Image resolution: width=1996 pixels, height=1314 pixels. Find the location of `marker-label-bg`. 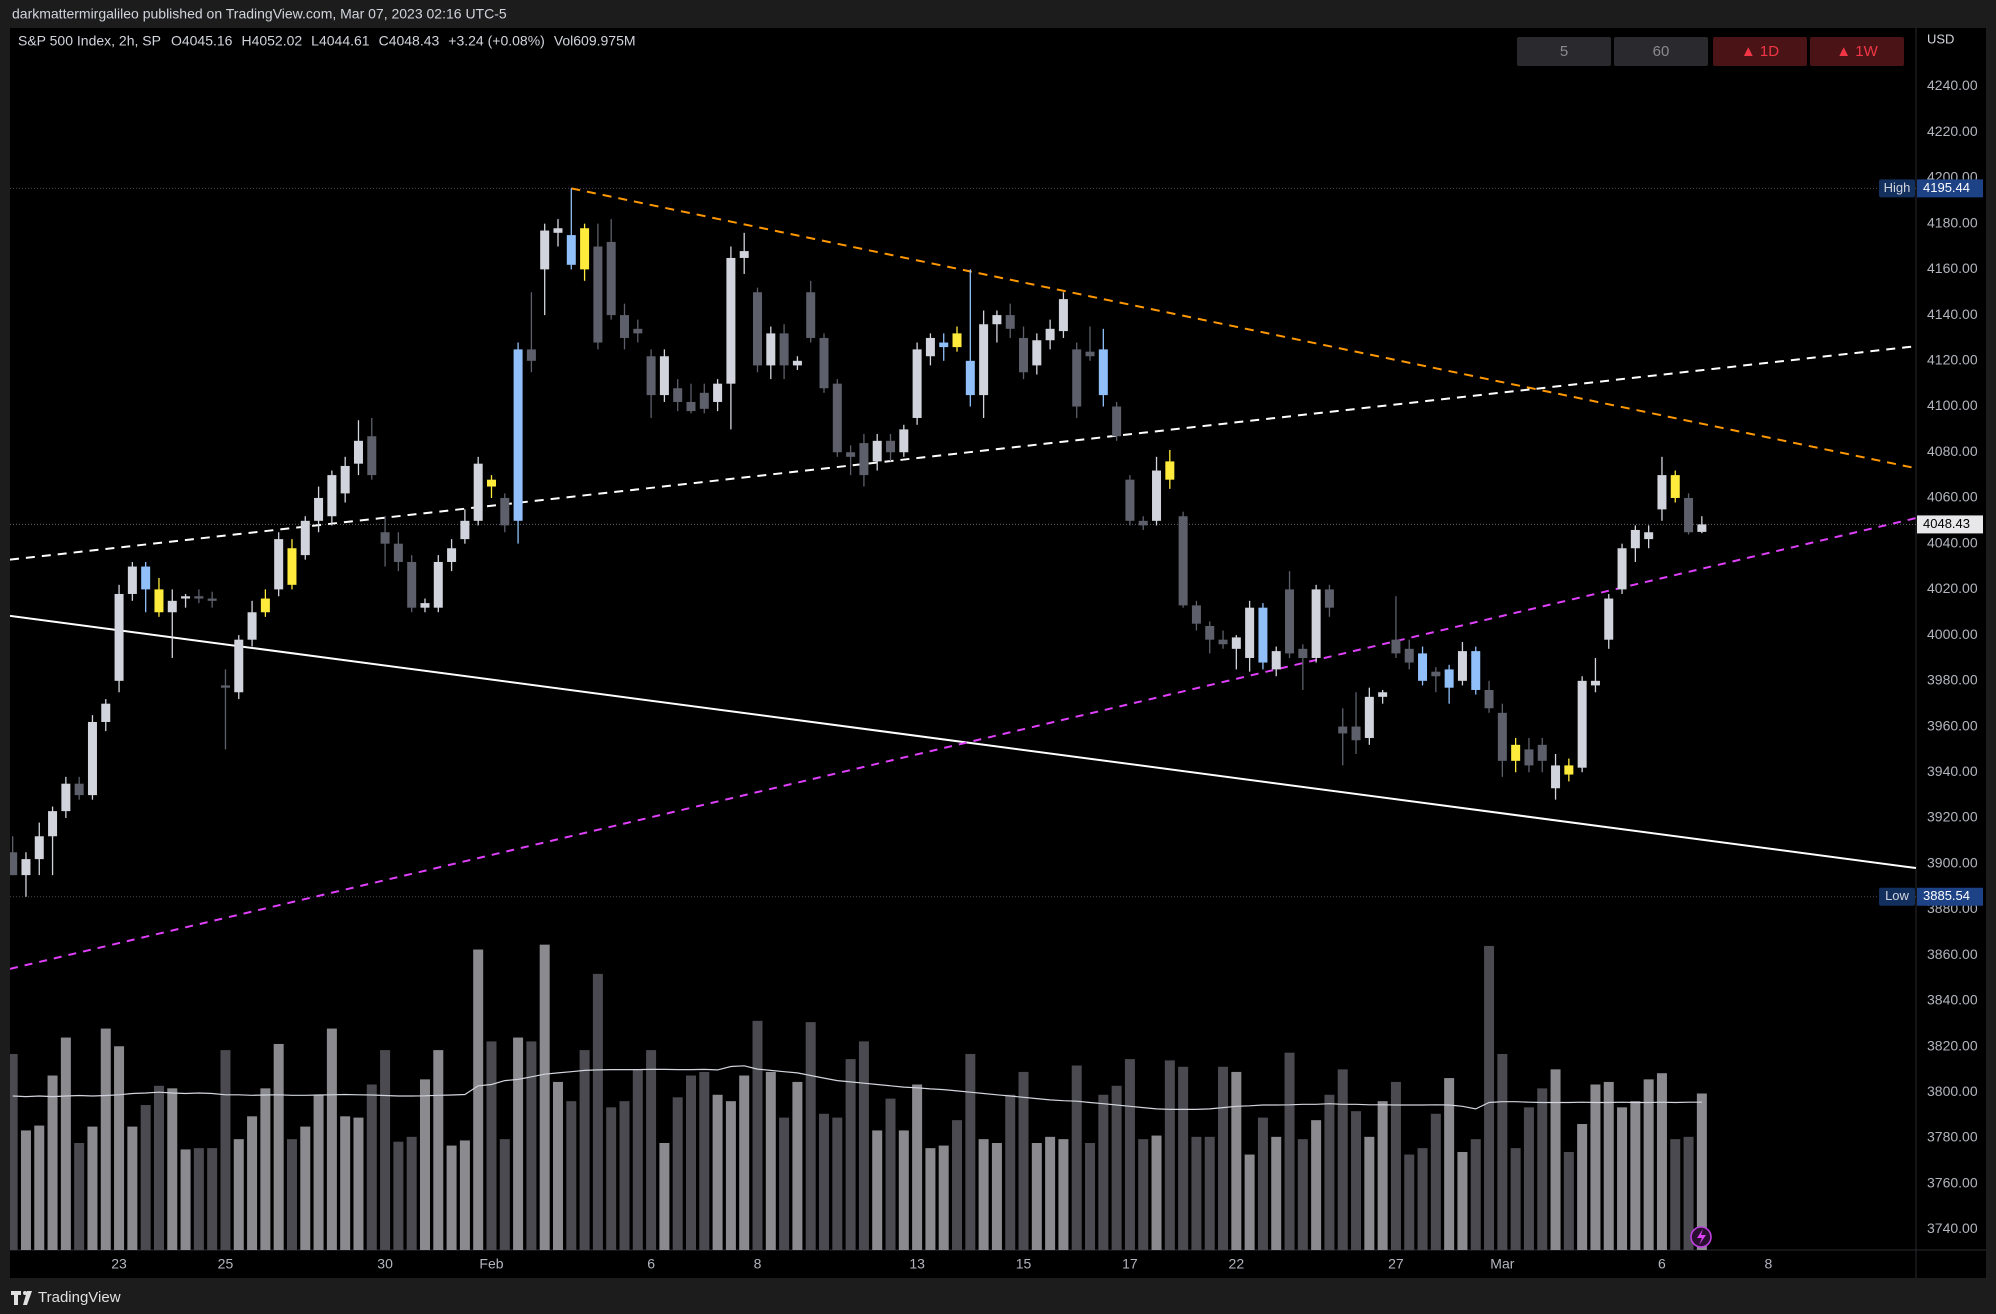

marker-label-bg is located at coordinates (1897, 896).